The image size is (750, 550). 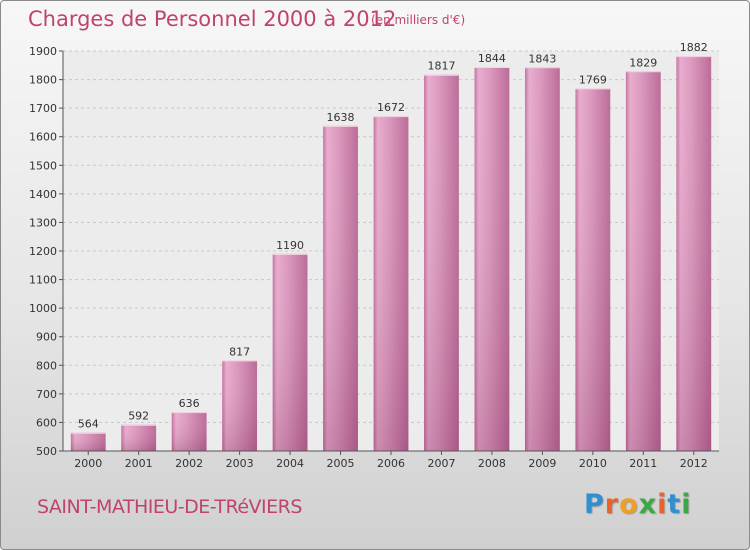 What do you see at coordinates (212, 19) in the screenshot?
I see `chart-title: Charges de Personnel 2000 à 2012` at bounding box center [212, 19].